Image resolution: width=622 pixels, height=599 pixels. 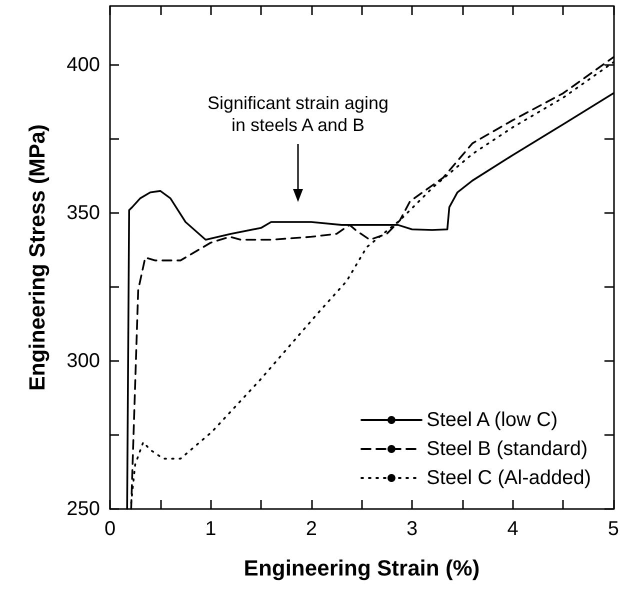 I want to click on y-axis-title: Engineering Stress (MPa), so click(x=37, y=257).